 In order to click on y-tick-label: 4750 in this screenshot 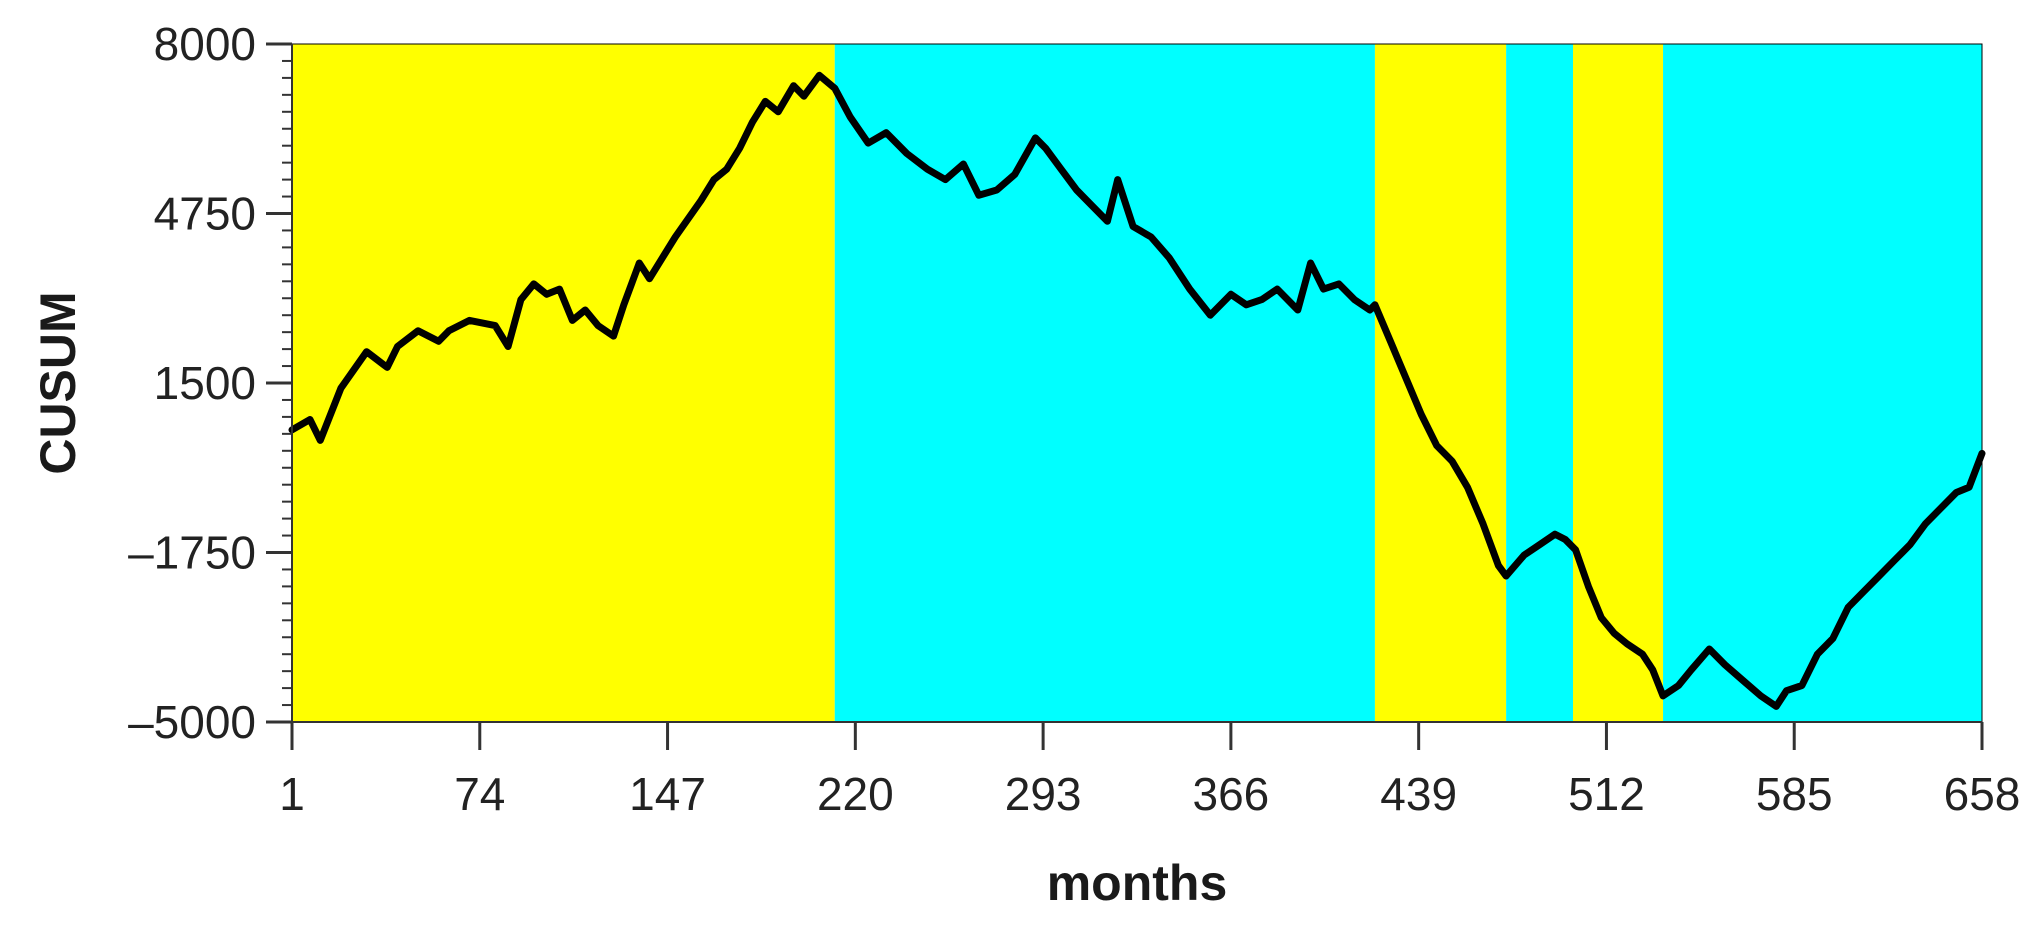, I will do `click(205, 214)`.